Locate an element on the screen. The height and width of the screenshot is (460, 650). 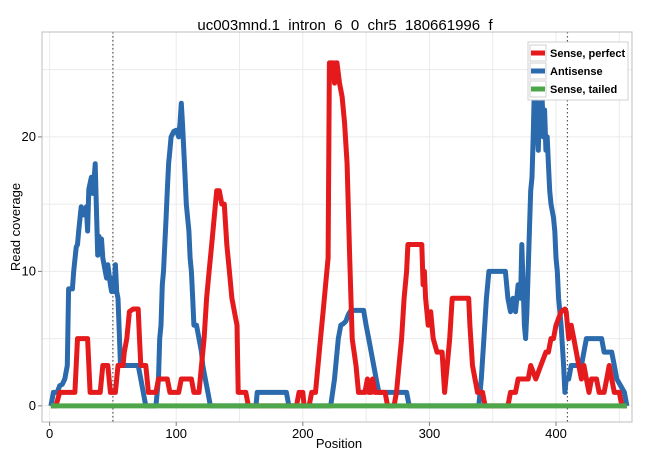
legend-label: Antisense is located at coordinates (576, 72).